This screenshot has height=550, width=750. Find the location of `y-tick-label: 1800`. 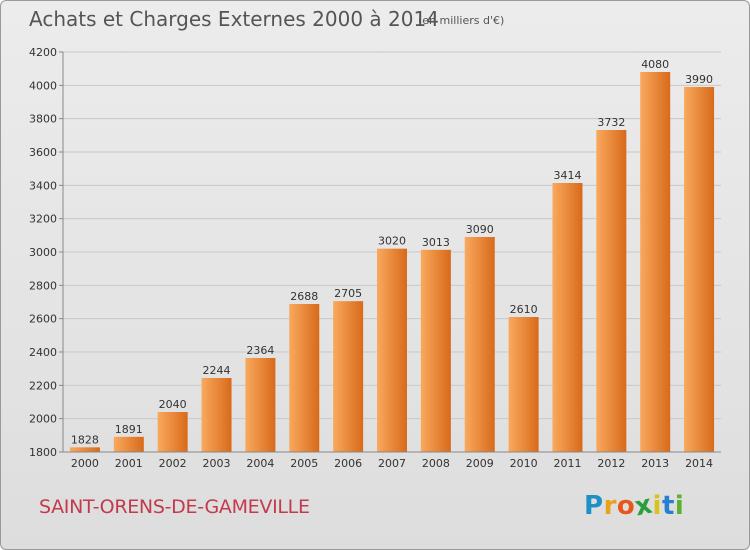

y-tick-label: 1800 is located at coordinates (43, 452).